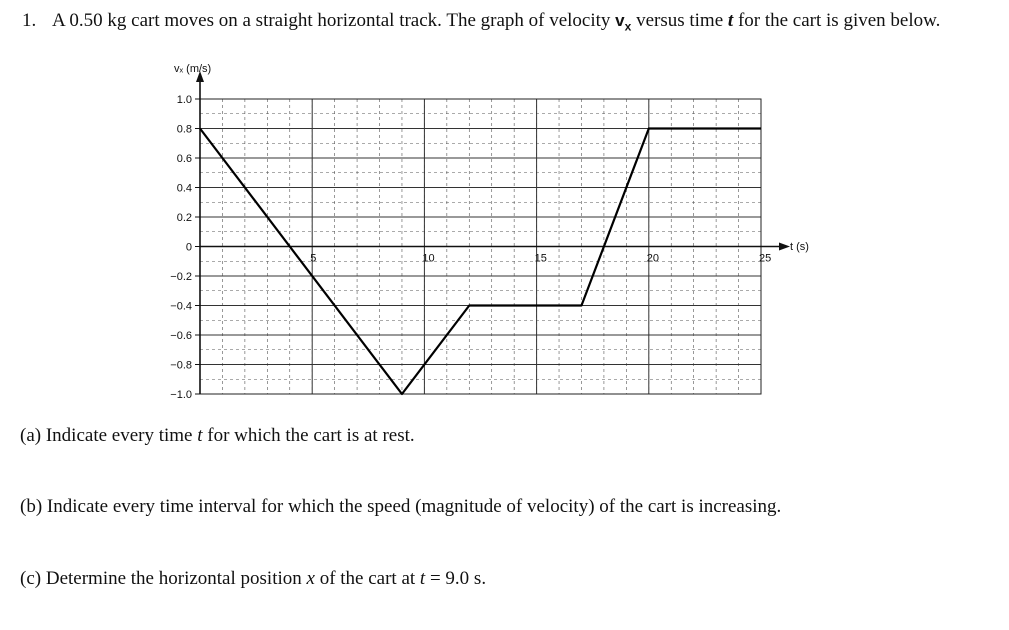 Image resolution: width=1009 pixels, height=630 pixels. I want to click on x-tick-label: 10, so click(428, 259).